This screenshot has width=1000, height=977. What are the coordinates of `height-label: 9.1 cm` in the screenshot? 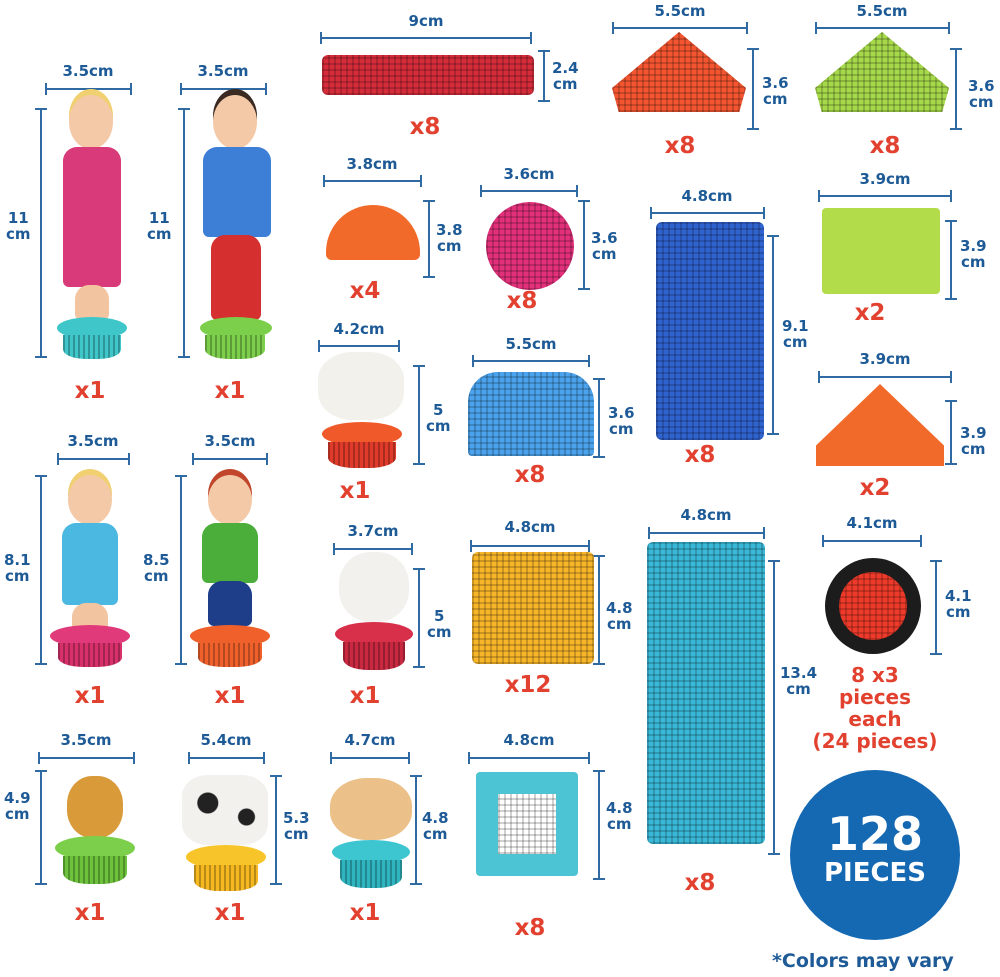 It's located at (795, 334).